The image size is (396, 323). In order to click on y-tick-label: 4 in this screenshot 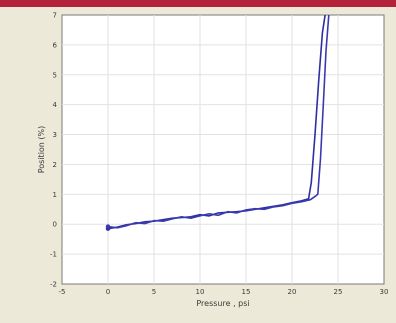, I will do `click(55, 105)`.